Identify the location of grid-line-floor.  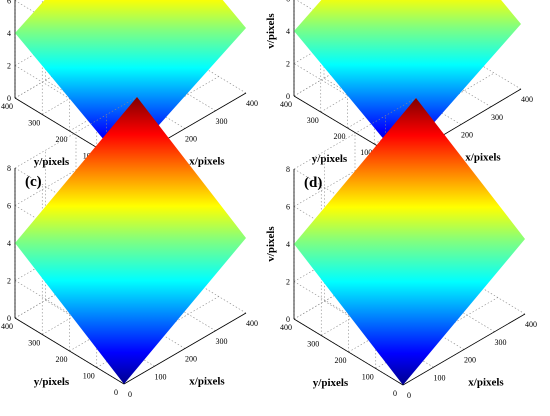
(434, 108).